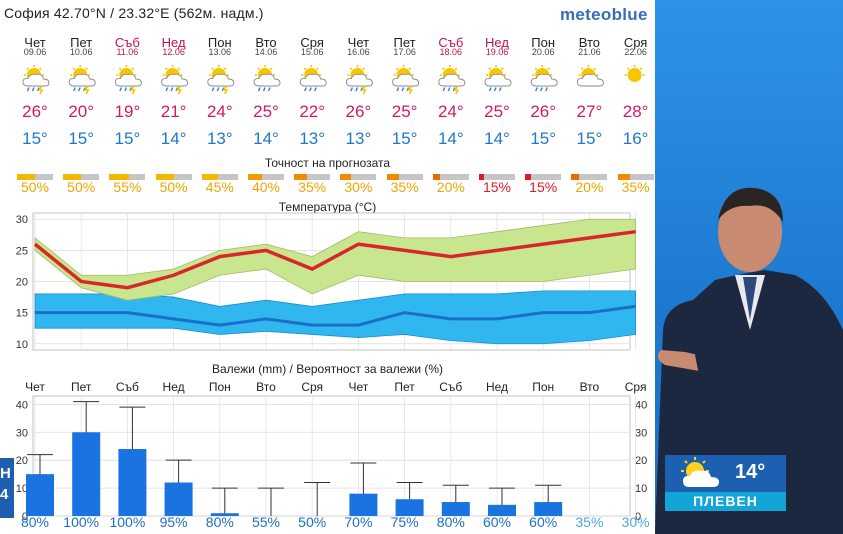 The height and width of the screenshot is (534, 843). I want to click on day-name: Сря, so click(635, 42).